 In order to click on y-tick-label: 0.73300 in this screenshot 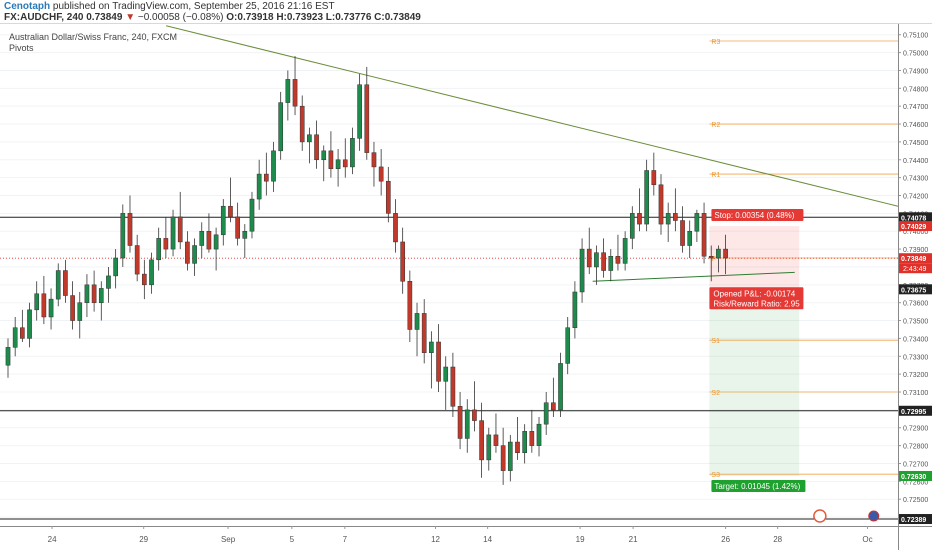, I will do `click(915, 357)`.